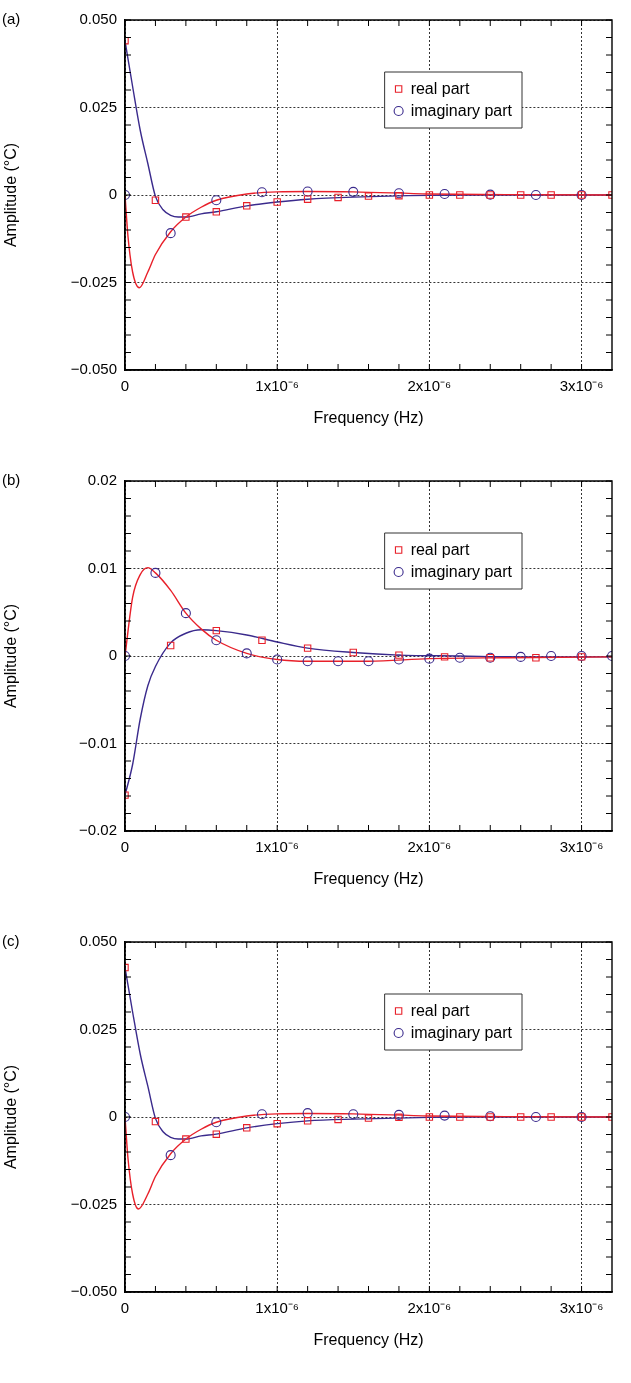 The width and height of the screenshot is (631, 1383). What do you see at coordinates (98, 1028) in the screenshot?
I see `y-tick-label: 0.025` at bounding box center [98, 1028].